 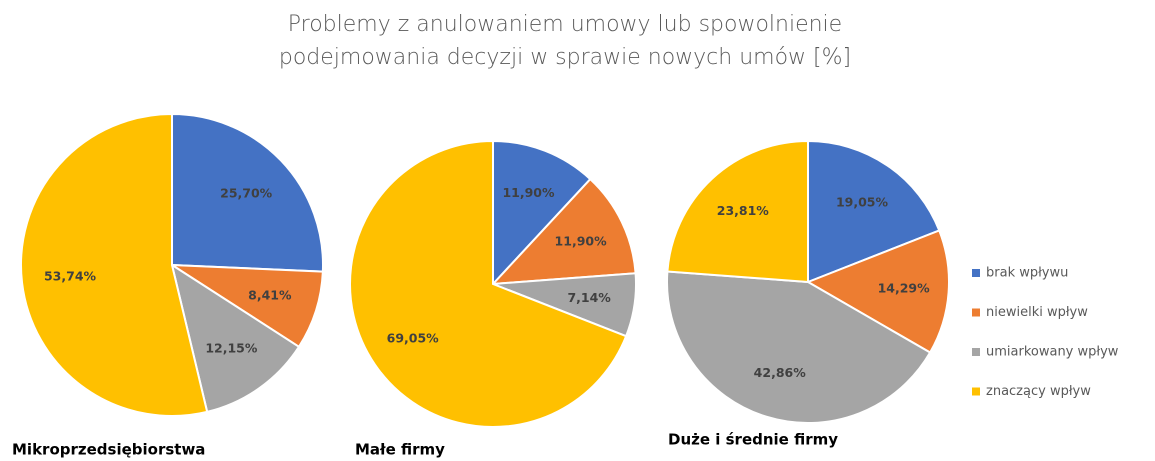 I want to click on legend-label: brak wpływu, so click(x=1027, y=273).